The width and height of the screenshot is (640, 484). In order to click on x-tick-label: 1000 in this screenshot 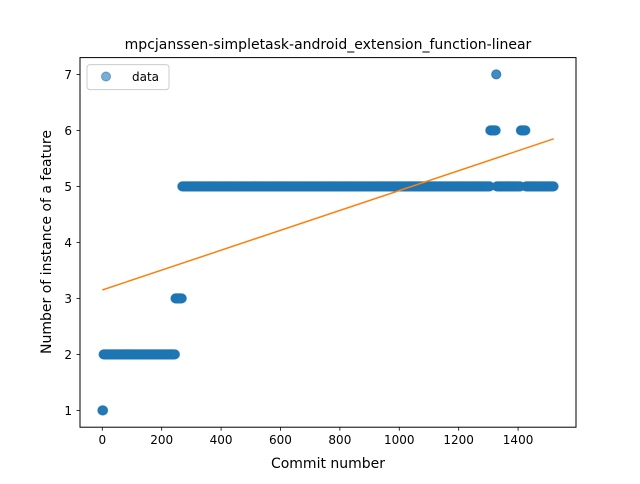, I will do `click(399, 440)`.